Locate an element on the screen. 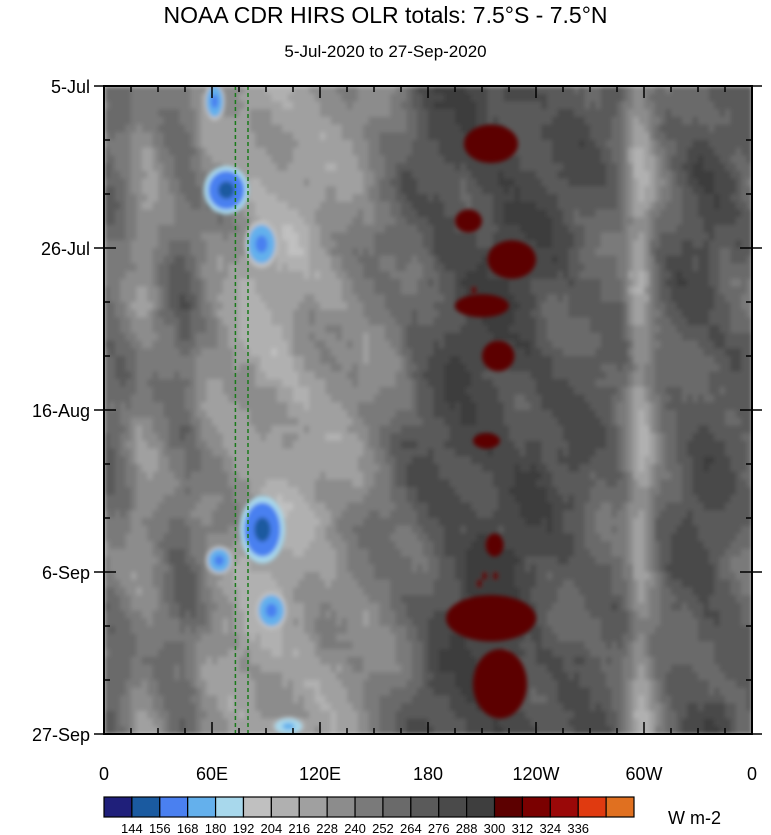 This screenshot has height=835, width=771. colorbar-label-2: 168 is located at coordinates (188, 828).